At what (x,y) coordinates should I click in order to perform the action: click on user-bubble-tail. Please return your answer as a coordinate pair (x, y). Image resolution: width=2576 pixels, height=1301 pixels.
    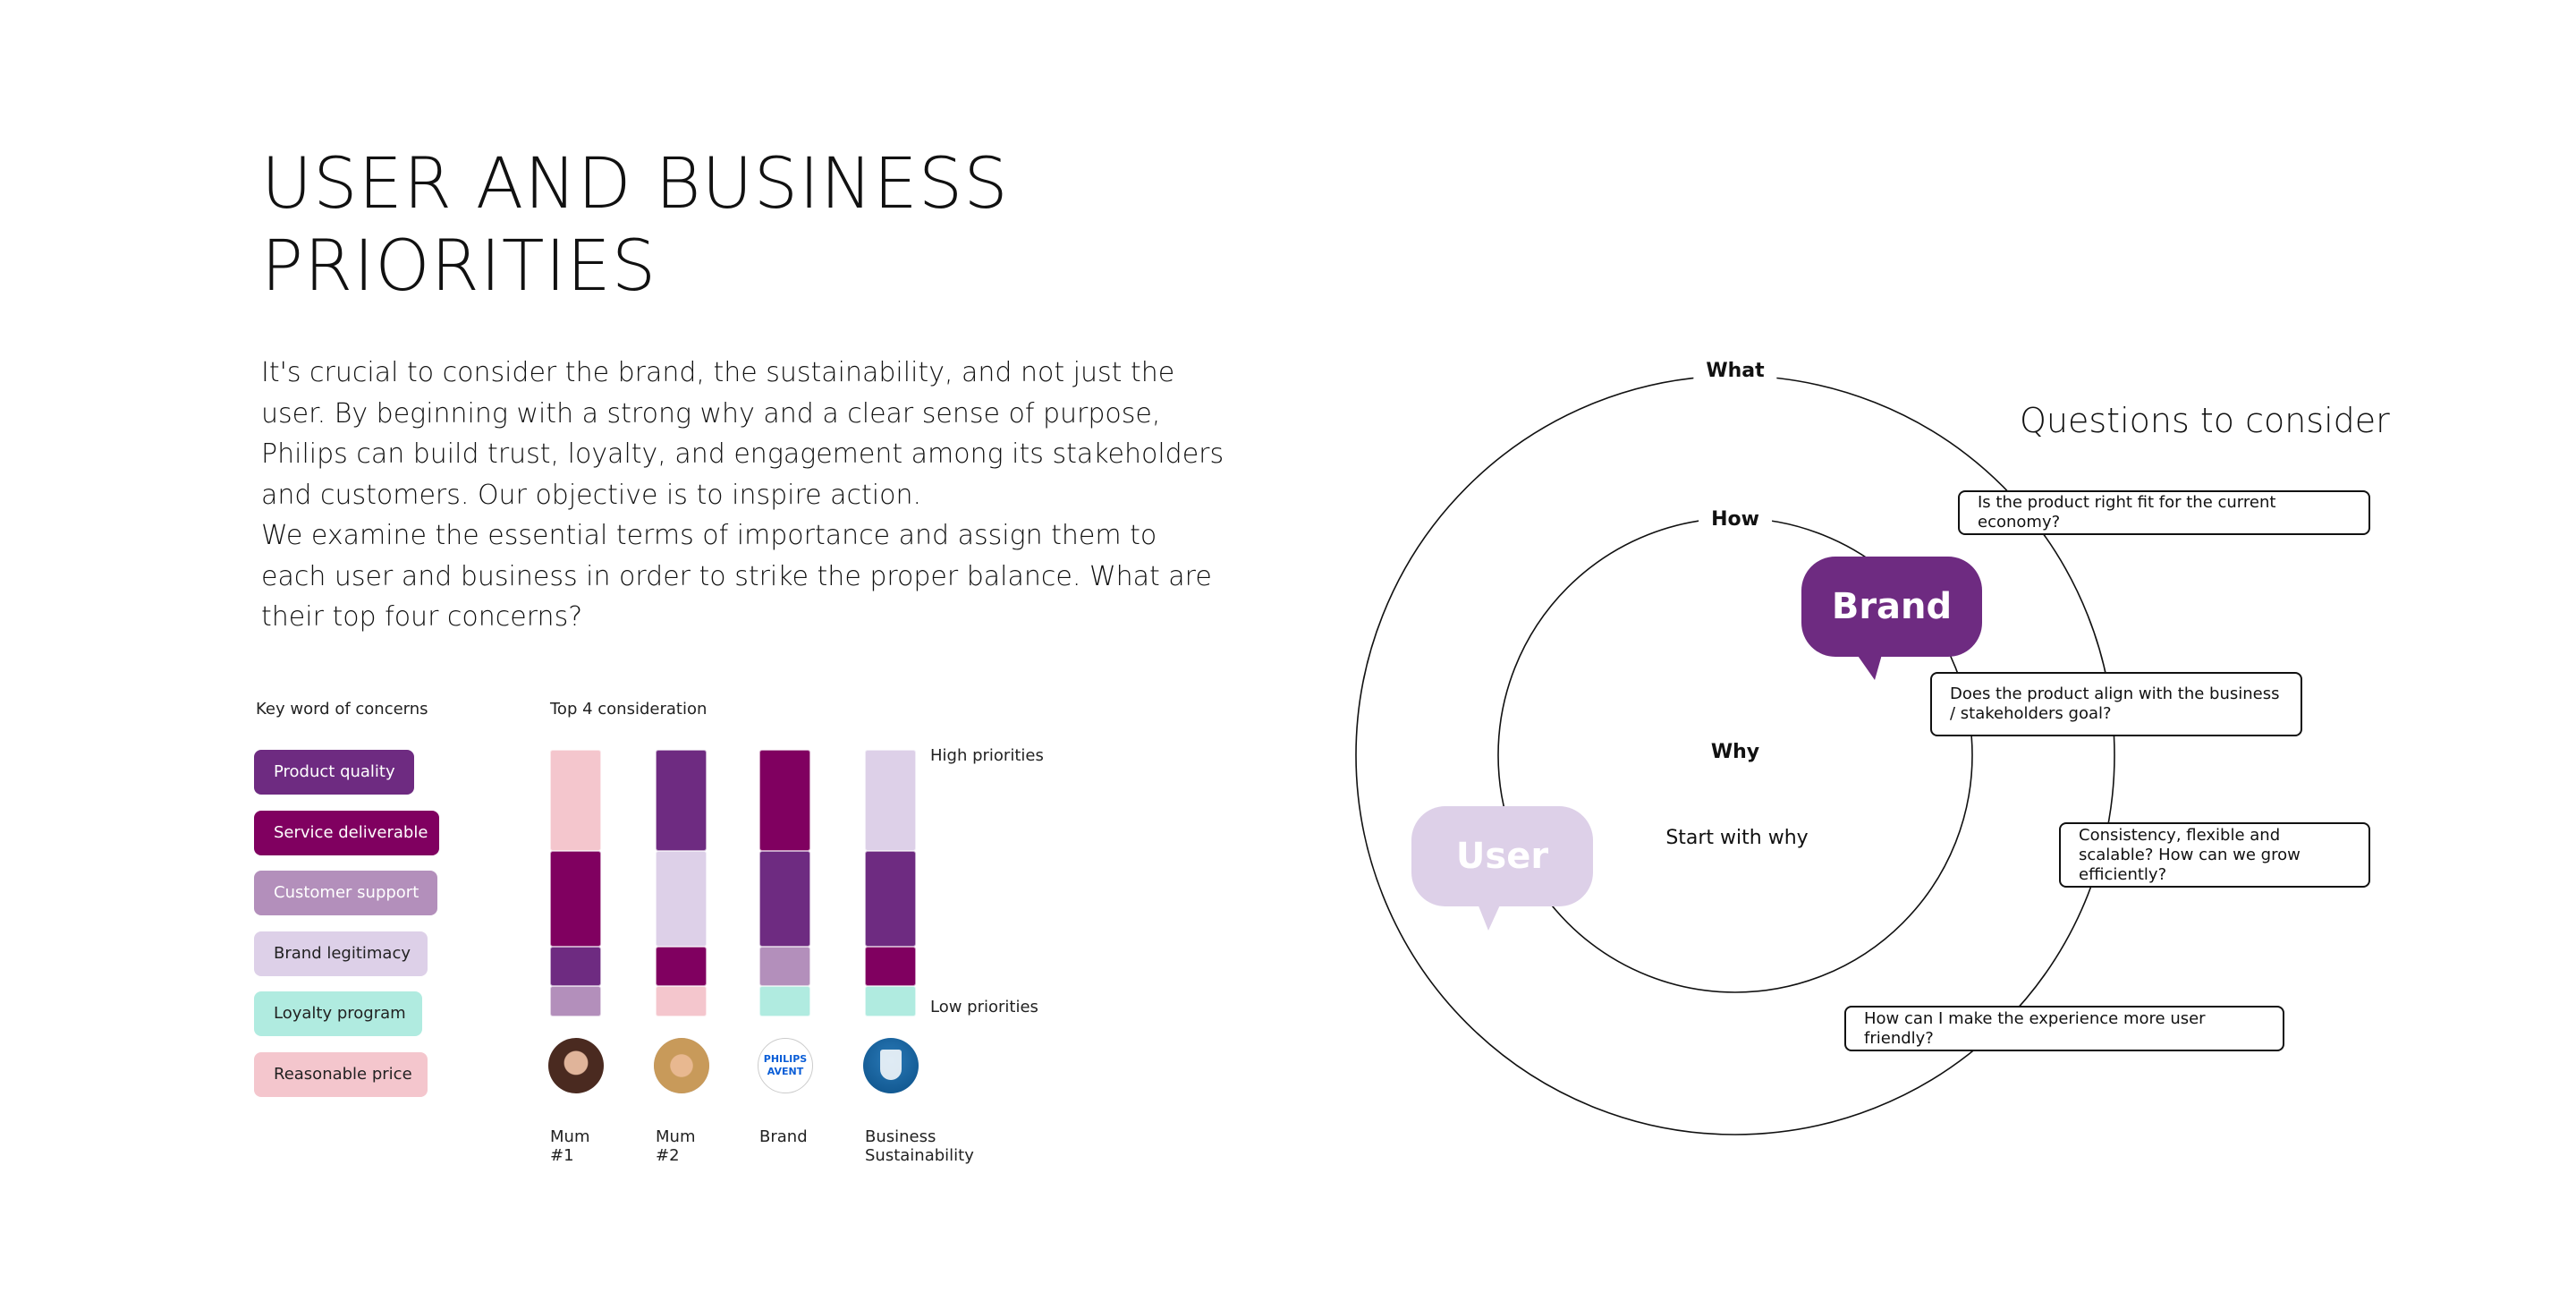
    Looking at the image, I should click on (1489, 915).